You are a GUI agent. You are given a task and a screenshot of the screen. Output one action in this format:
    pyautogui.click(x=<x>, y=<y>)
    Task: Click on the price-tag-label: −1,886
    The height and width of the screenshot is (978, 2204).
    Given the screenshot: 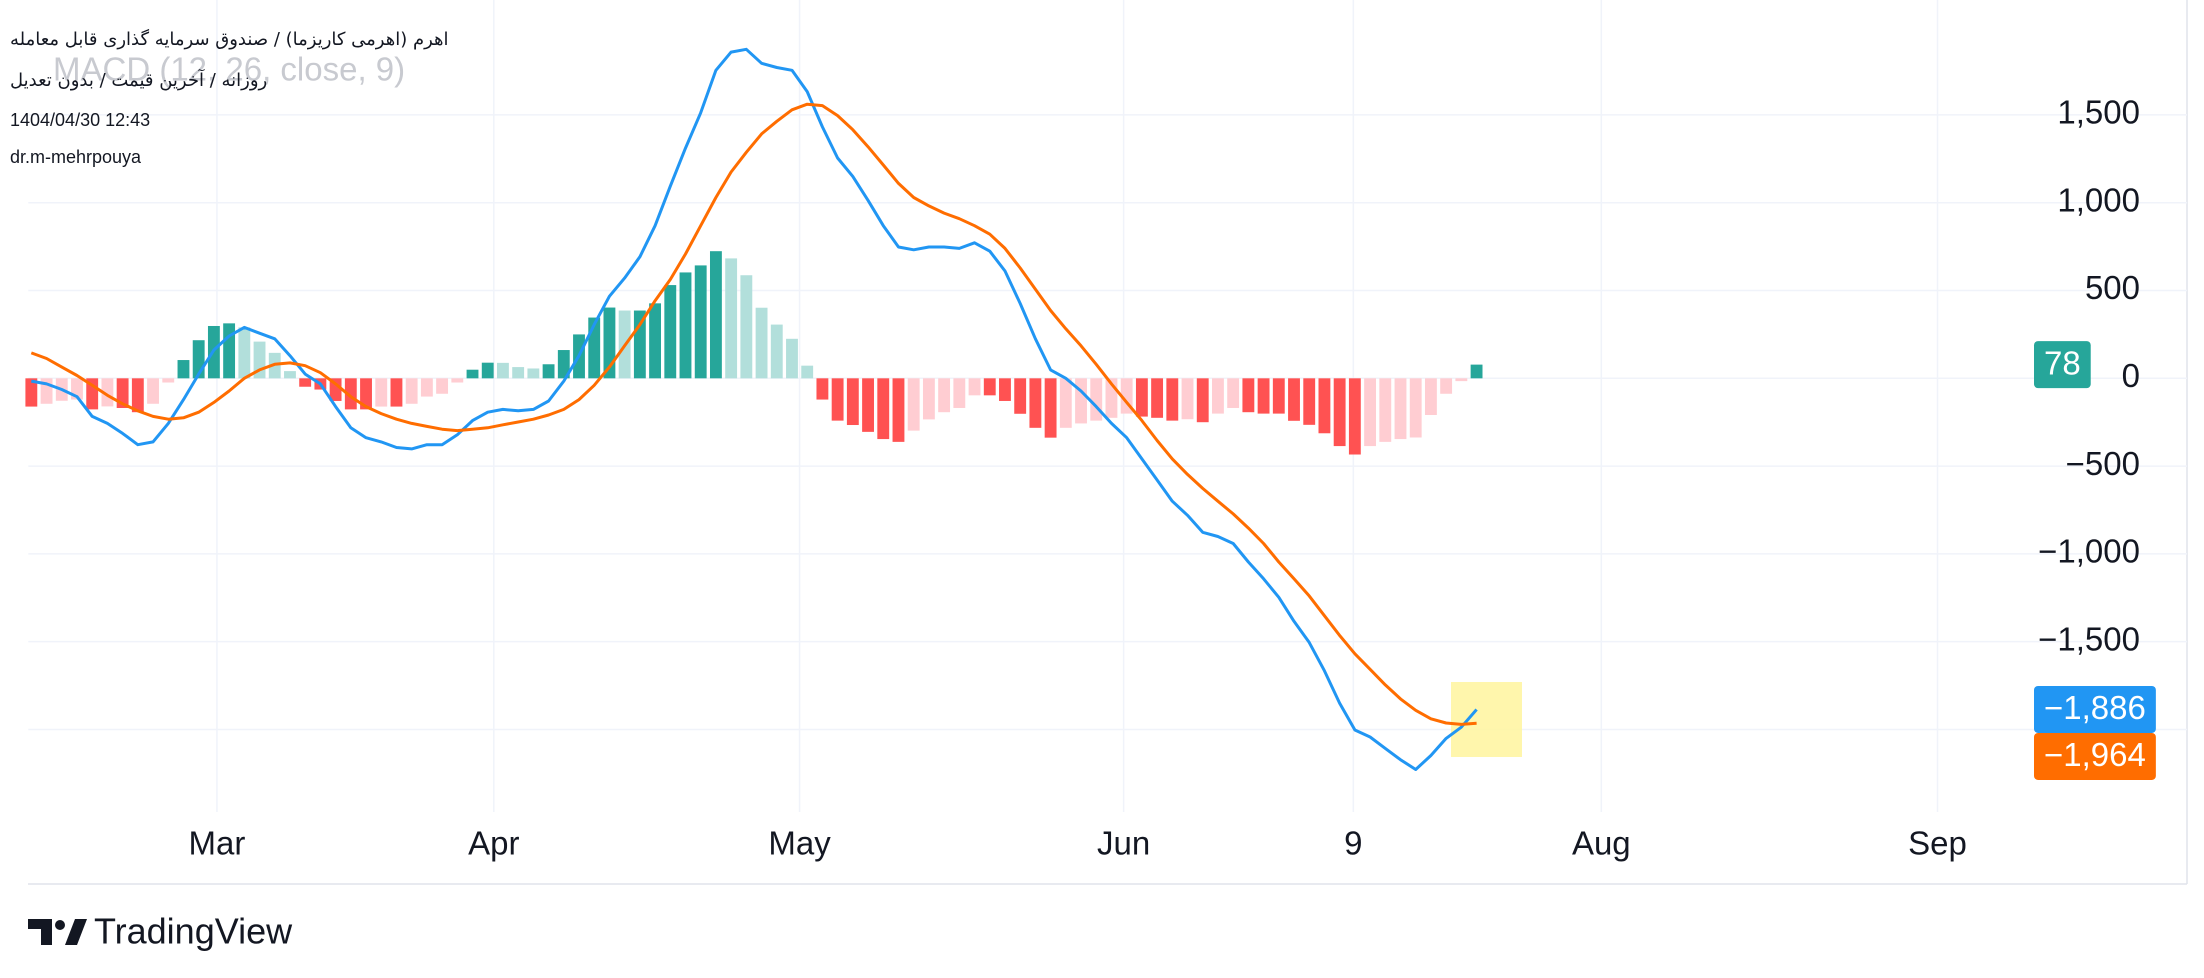 What is the action you would take?
    pyautogui.click(x=2095, y=707)
    